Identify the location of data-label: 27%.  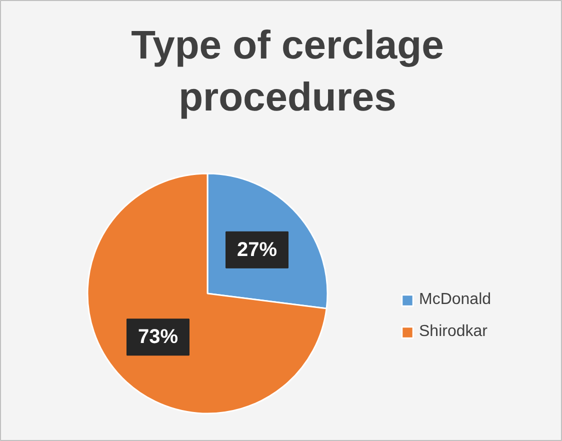
(257, 249).